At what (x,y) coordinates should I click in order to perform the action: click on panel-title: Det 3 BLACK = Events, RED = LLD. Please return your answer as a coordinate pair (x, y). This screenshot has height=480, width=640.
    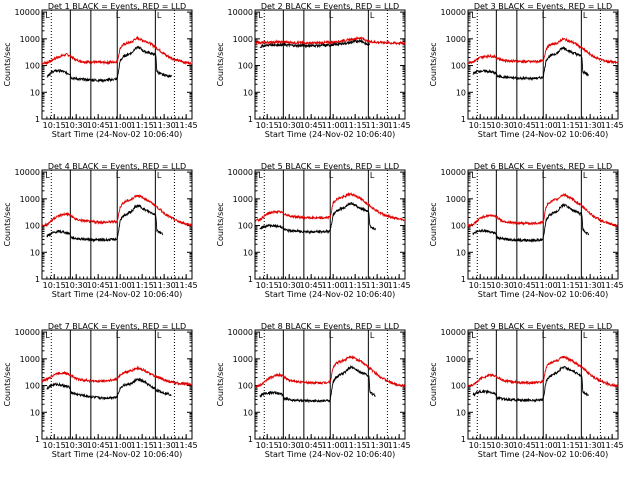
    Looking at the image, I should click on (543, 6).